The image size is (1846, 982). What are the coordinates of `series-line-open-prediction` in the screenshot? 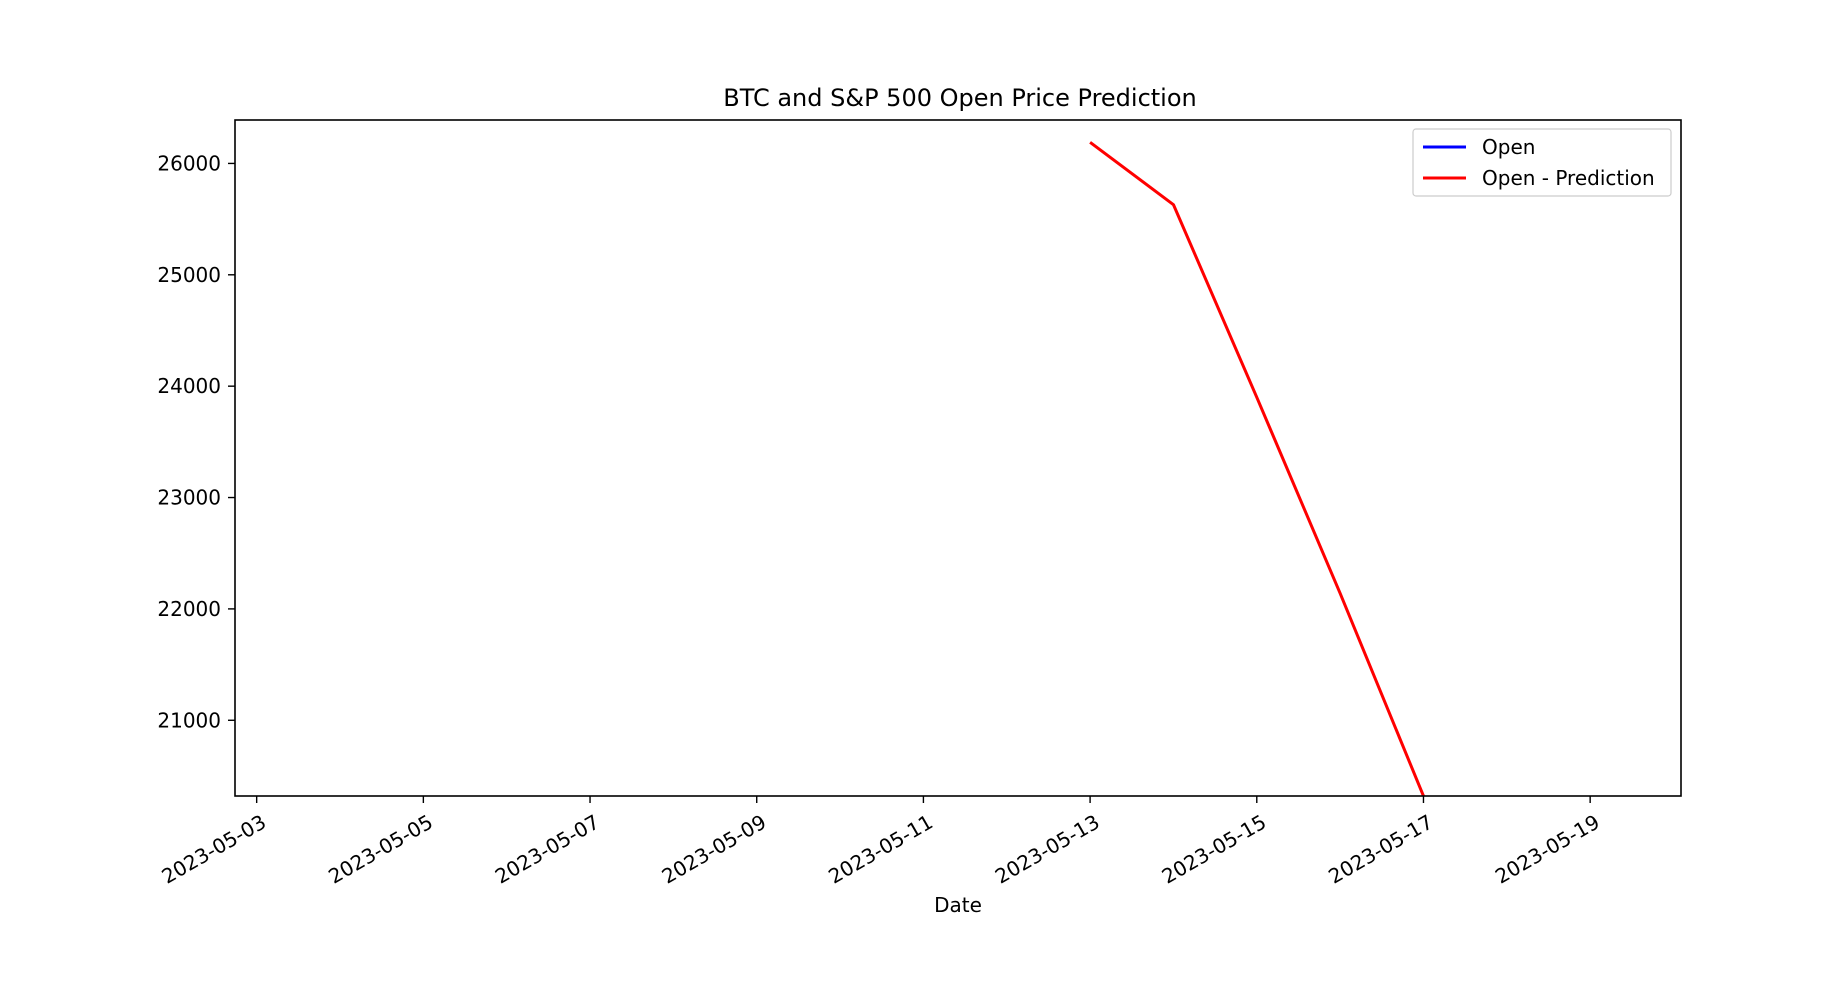 It's located at (1257, 468).